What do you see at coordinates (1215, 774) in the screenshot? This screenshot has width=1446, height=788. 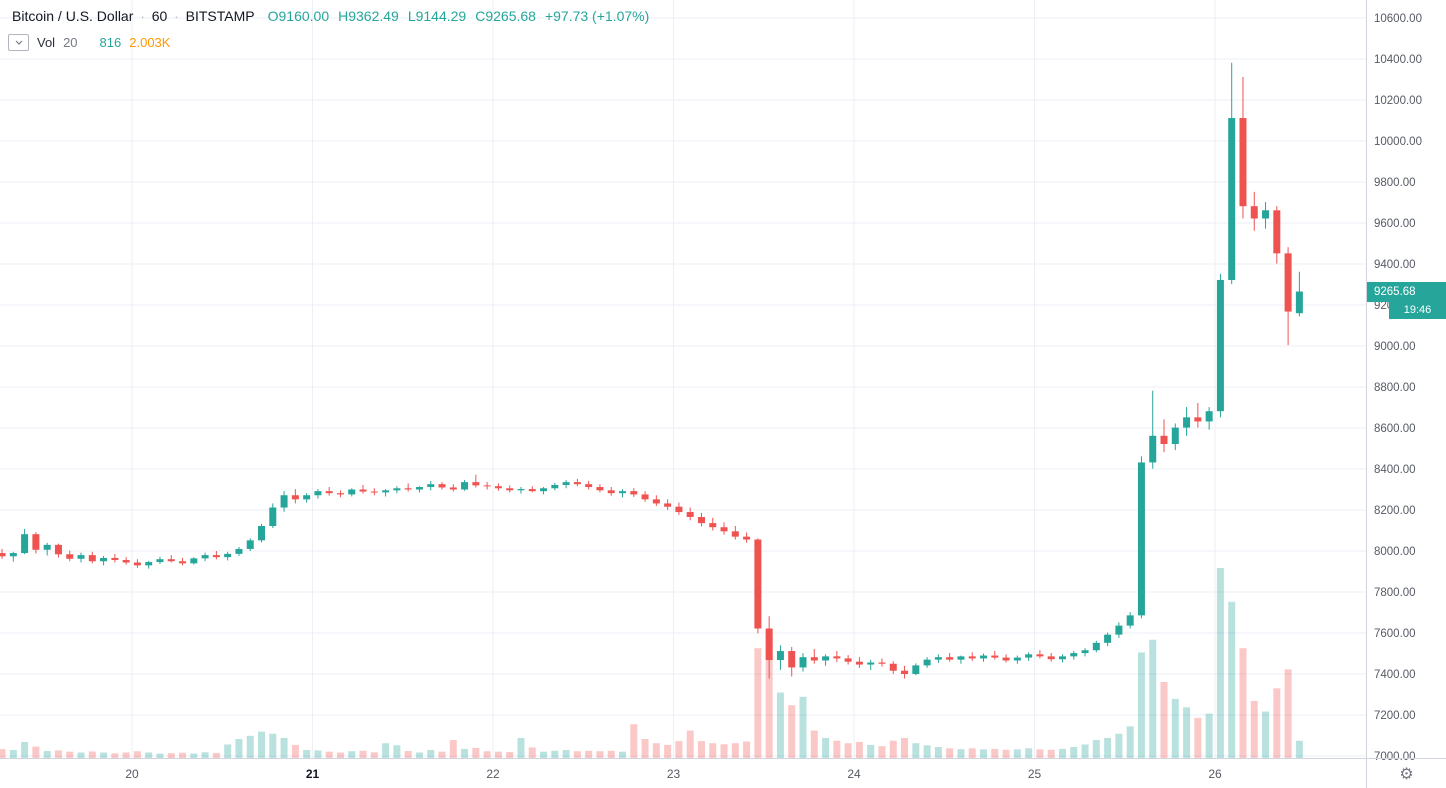 I see `time-axis-label: 26` at bounding box center [1215, 774].